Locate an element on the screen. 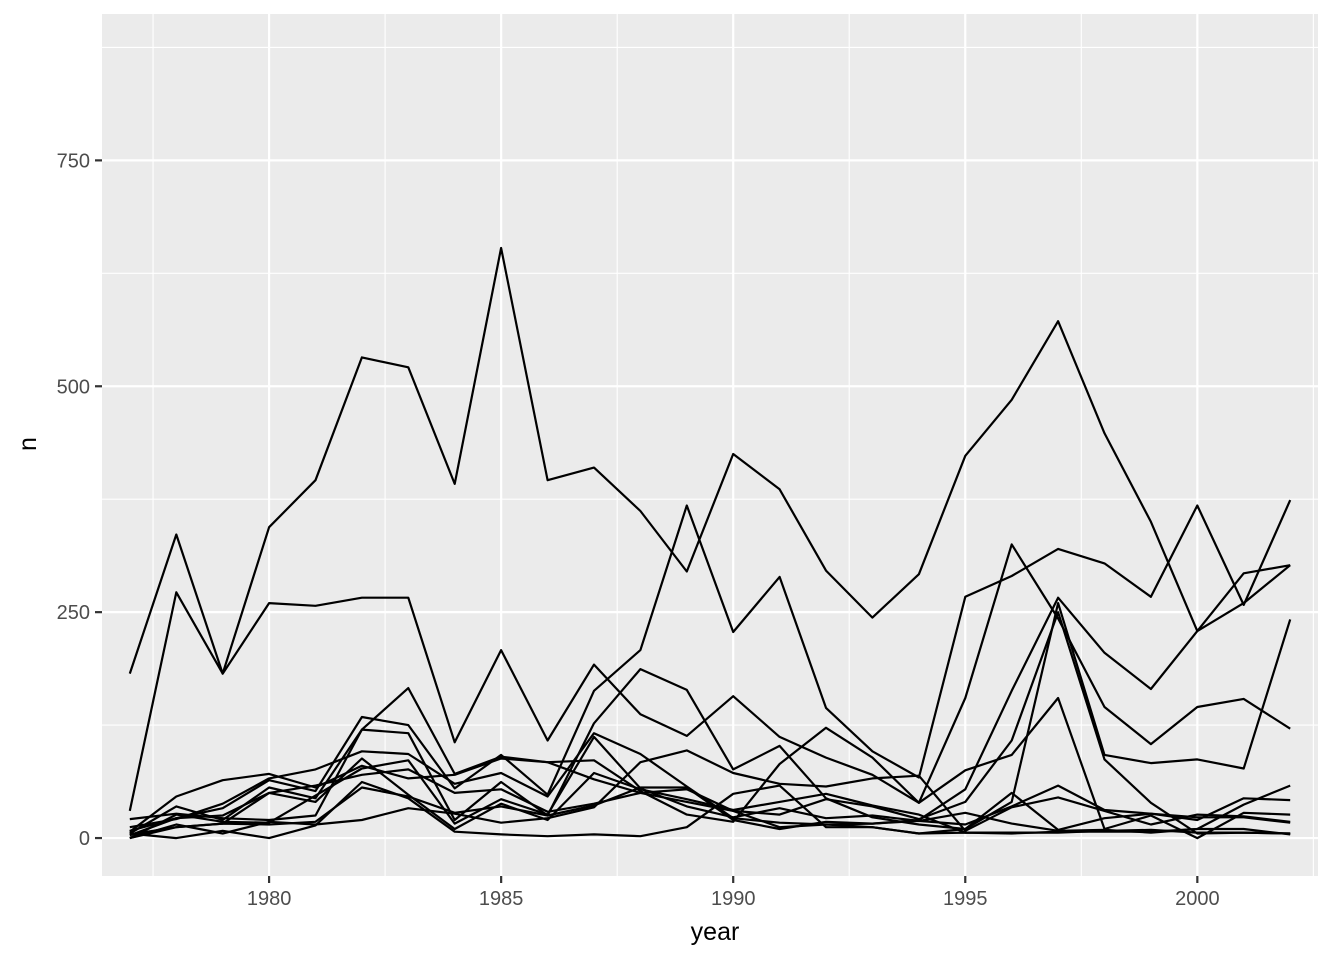  x-tick-label: 1995 is located at coordinates (965, 899).